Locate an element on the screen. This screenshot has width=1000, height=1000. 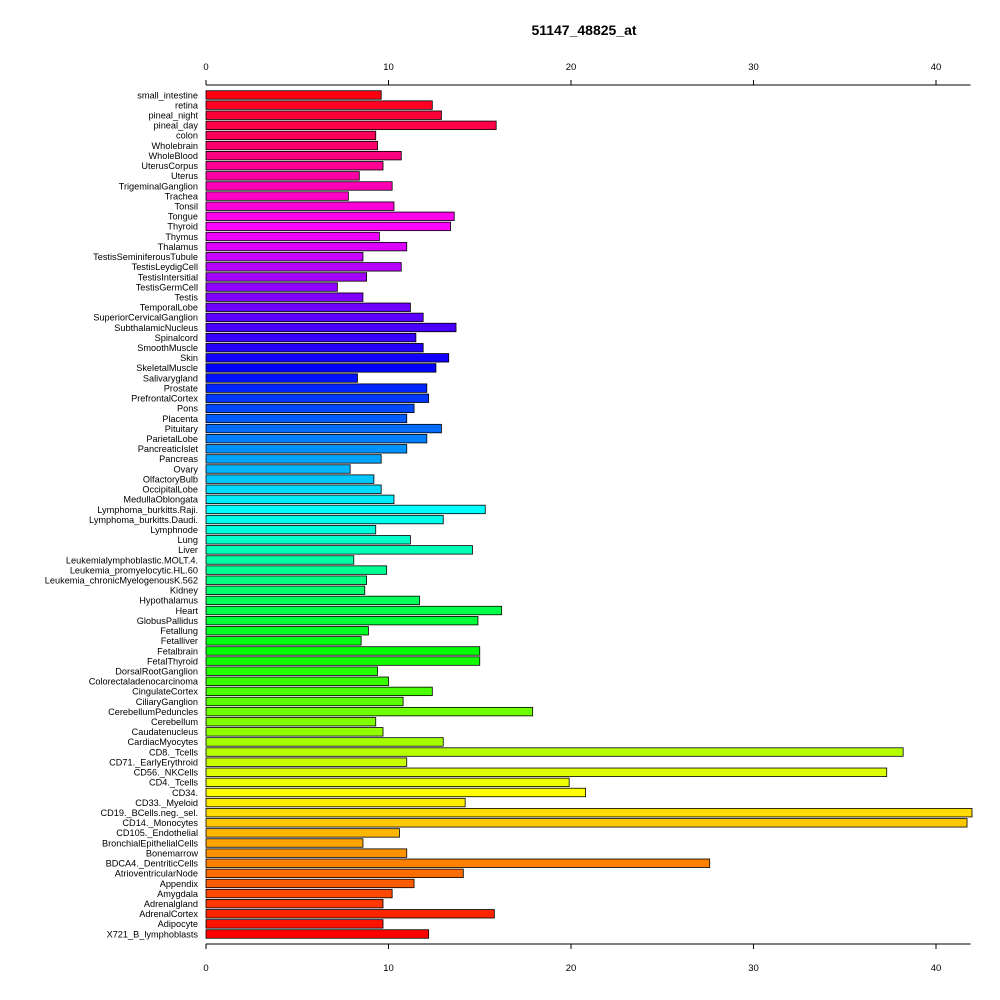
category-label: Skin is located at coordinates (189, 358).